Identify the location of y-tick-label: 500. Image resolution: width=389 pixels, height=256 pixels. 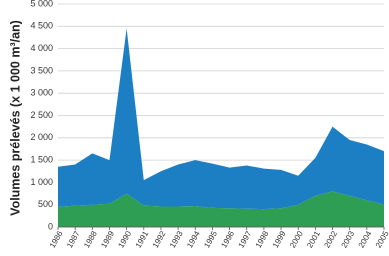
(45, 204).